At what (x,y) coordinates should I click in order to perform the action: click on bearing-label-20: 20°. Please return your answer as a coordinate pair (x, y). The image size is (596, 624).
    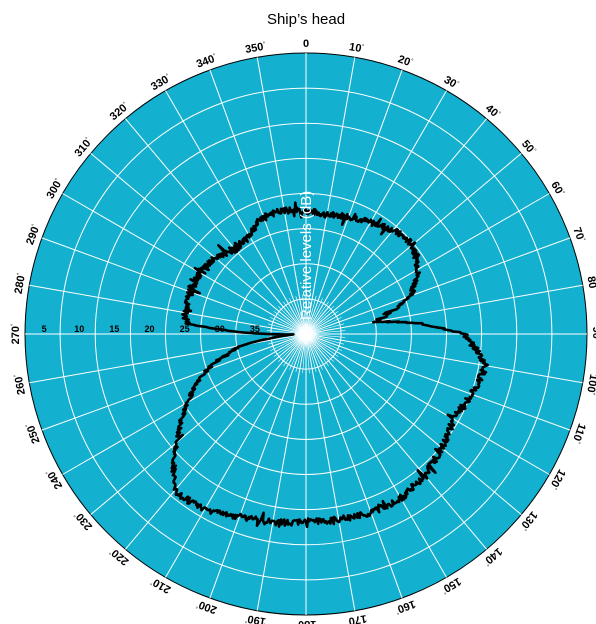
    Looking at the image, I should click on (405, 61).